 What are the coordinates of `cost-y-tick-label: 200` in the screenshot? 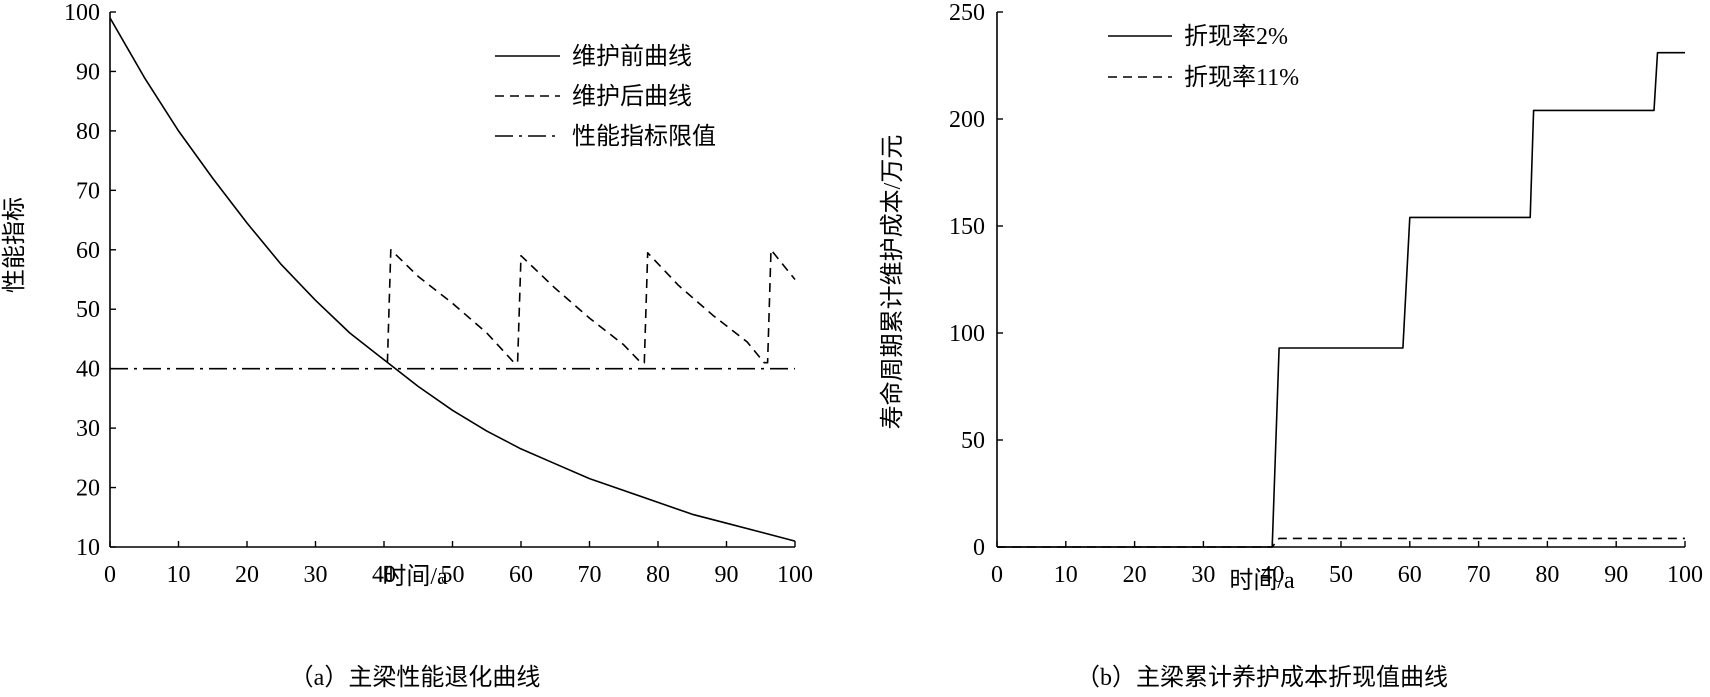 It's located at (967, 120).